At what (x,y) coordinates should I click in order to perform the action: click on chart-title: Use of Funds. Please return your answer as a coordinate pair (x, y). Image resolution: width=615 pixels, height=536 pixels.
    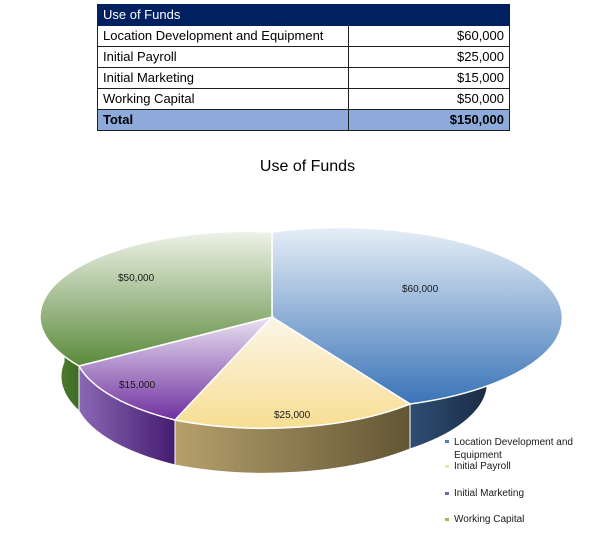
    Looking at the image, I should click on (307, 166).